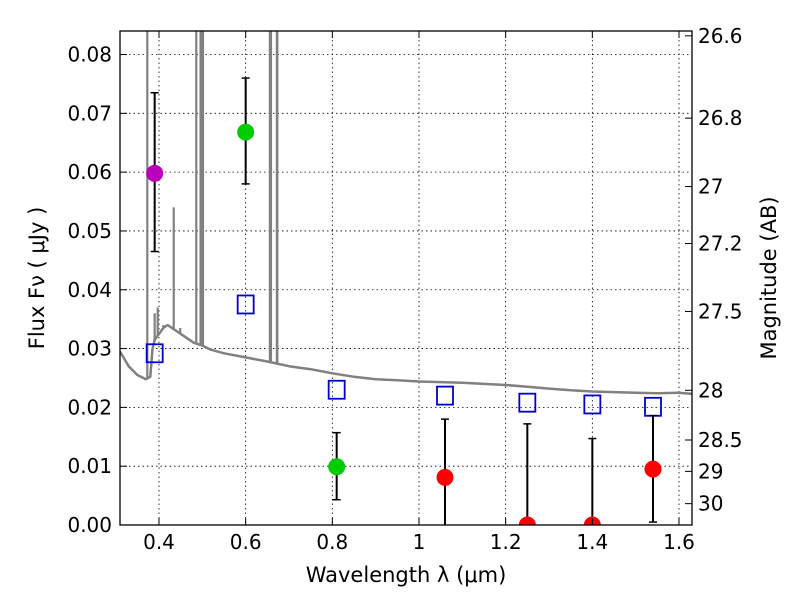 Image resolution: width=800 pixels, height=600 pixels. Describe the element at coordinates (710, 471) in the screenshot. I see `y2-tick-label: 29` at that location.